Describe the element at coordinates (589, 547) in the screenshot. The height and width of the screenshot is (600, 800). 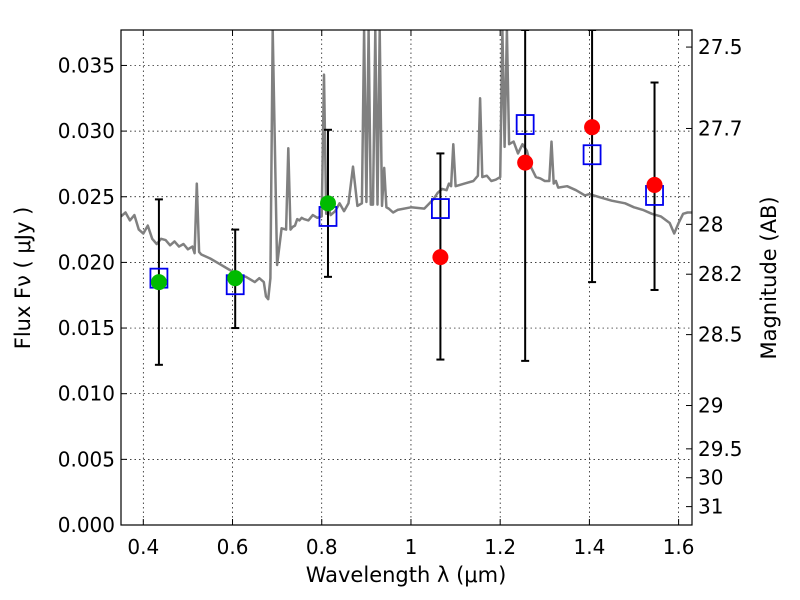
I see `x-tick-label: 1.4` at that location.